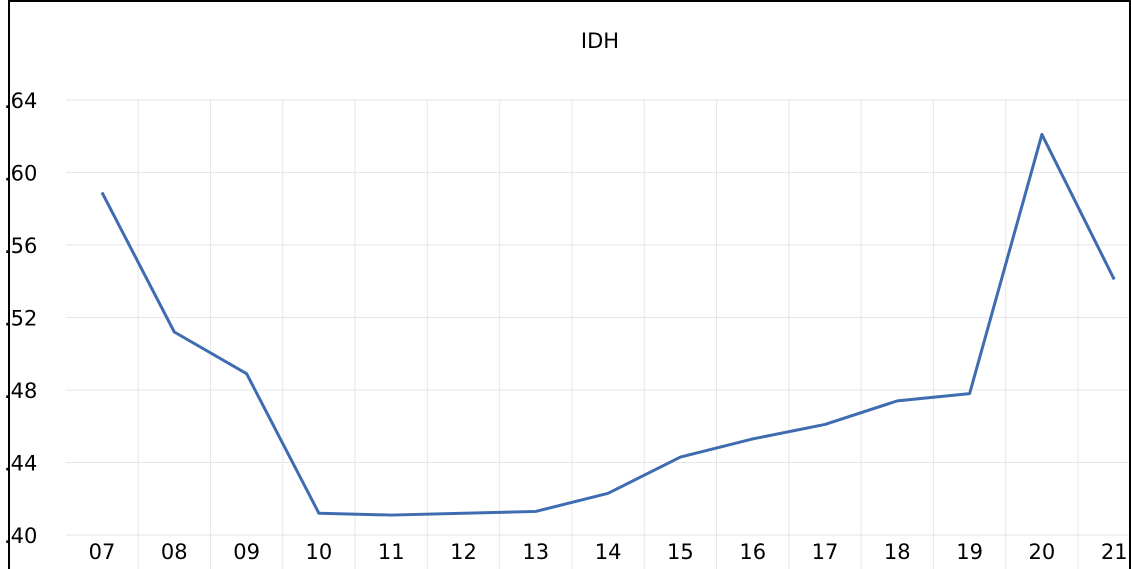 The height and width of the screenshot is (569, 1131). I want to click on y-tick-label: .60, so click(20, 174).